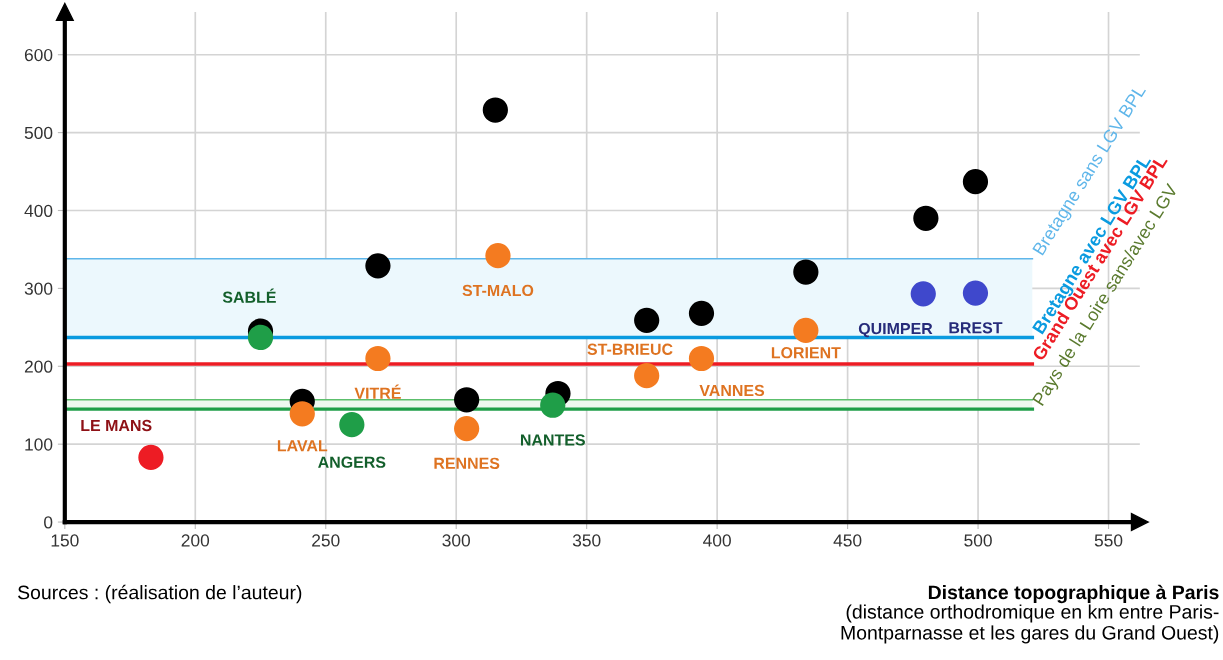  Describe the element at coordinates (160, 594) in the screenshot. I see `source-note: Sources : (réalisation de l’auteur)` at that location.